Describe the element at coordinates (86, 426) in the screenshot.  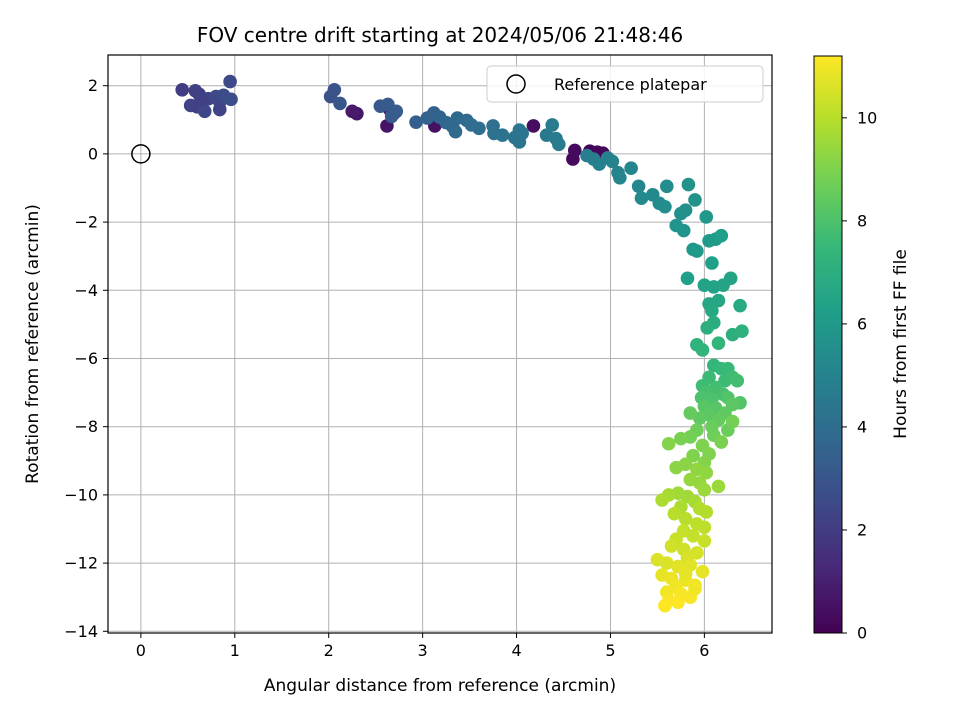
I see `y-tick-label: −8` at that location.